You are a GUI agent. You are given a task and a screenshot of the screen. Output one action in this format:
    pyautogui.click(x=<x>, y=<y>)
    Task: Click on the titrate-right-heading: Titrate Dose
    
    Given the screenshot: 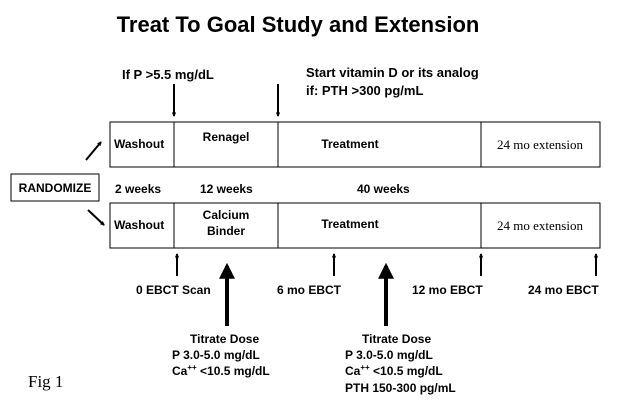 What is the action you would take?
    pyautogui.click(x=396, y=339)
    